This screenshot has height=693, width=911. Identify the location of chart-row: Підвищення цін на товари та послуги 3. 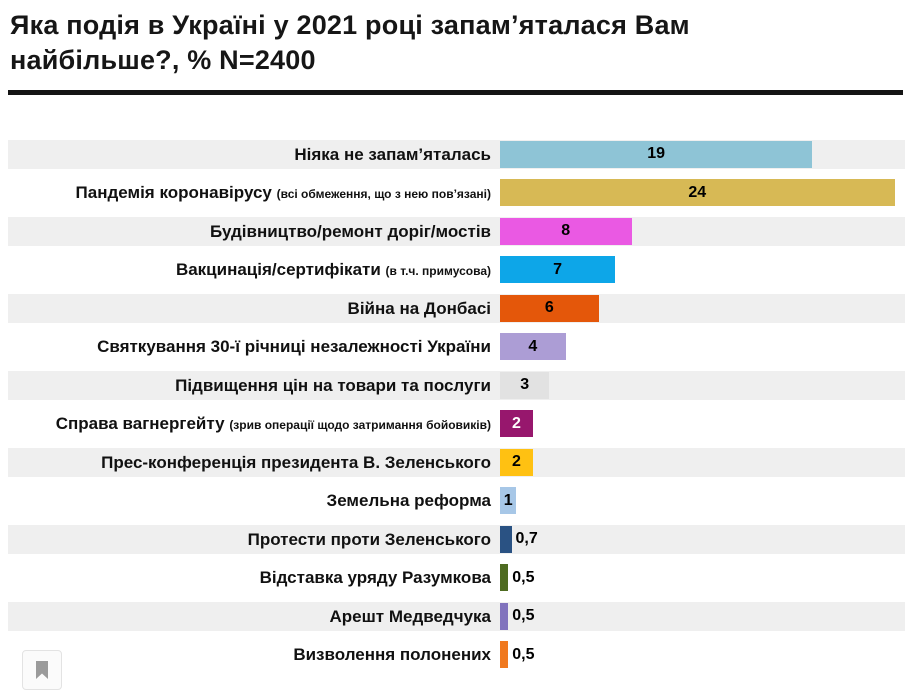
(455, 385).